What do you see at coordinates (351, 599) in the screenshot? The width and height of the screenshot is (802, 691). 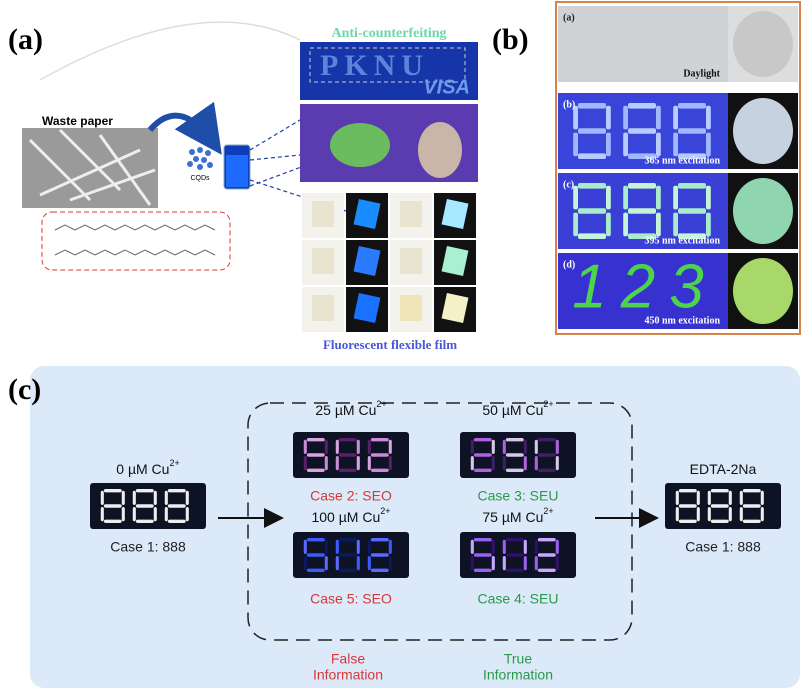 I see `case-label: Case 5: SEO` at bounding box center [351, 599].